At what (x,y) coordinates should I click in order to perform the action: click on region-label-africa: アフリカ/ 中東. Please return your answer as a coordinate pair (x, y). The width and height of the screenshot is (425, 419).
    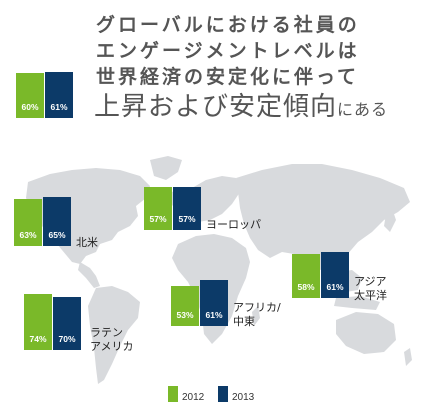
    Looking at the image, I should click on (257, 314).